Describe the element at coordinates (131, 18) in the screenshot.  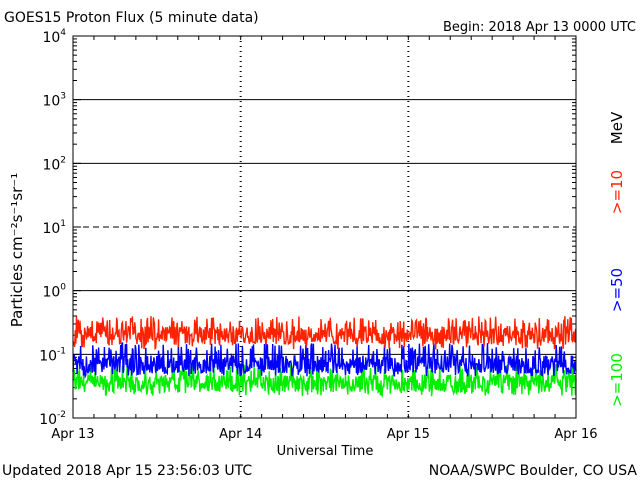
I see `chart-title: GOES15 Proton Flux (5 minute data)` at that location.